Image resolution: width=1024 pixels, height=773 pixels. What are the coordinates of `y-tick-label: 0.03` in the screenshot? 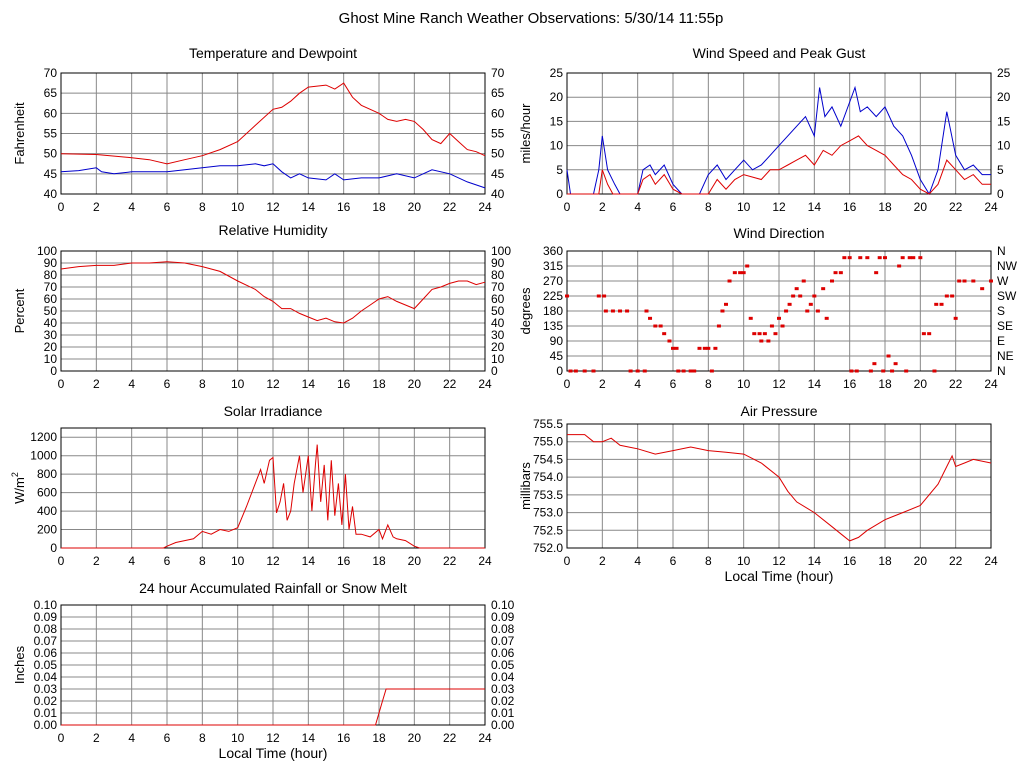 It's located at (46, 689).